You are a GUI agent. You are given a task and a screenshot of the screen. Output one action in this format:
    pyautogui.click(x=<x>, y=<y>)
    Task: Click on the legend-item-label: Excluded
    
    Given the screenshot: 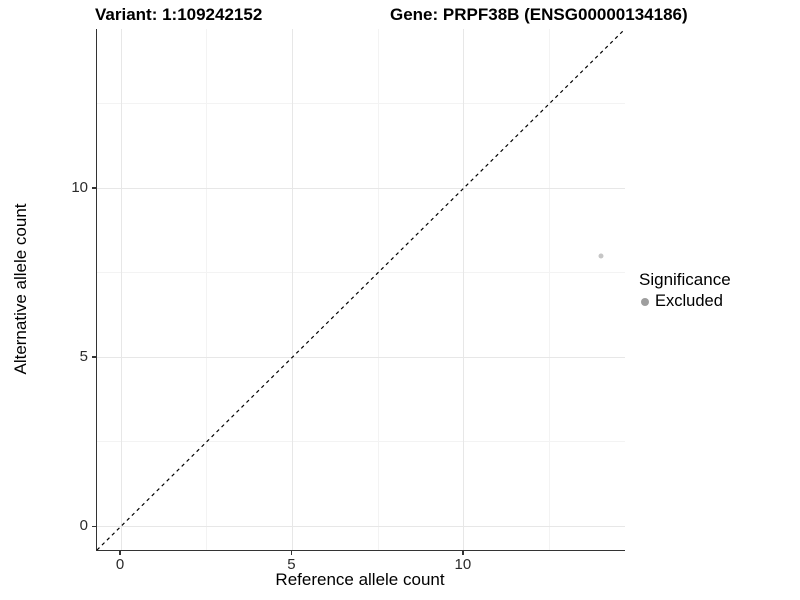 What is the action you would take?
    pyautogui.click(x=689, y=301)
    